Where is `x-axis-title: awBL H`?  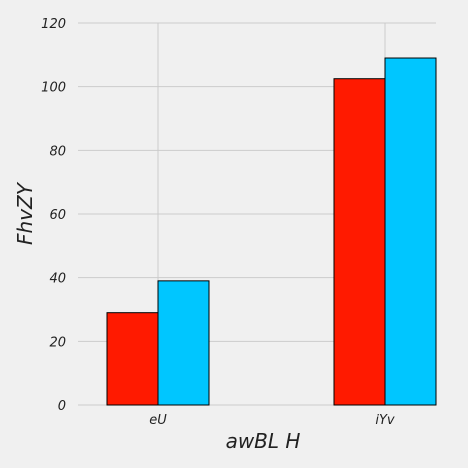 x-axis-title: awBL H is located at coordinates (263, 441).